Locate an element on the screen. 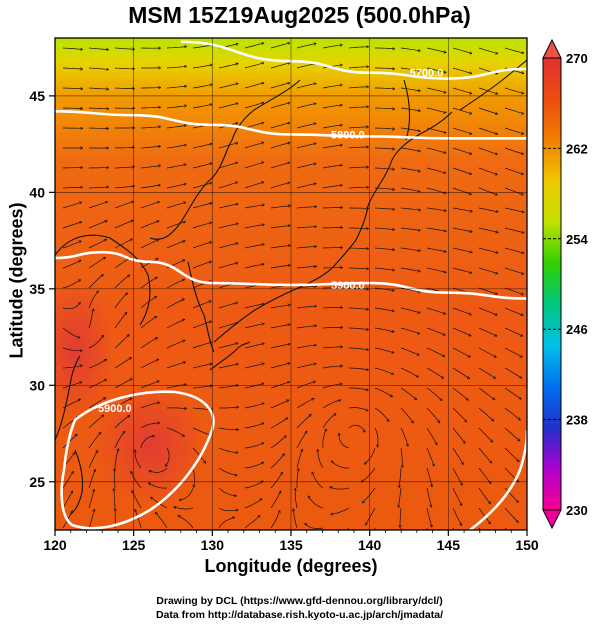 This screenshot has width=599, height=625. colorbar-lower-arrow is located at coordinates (552, 519).